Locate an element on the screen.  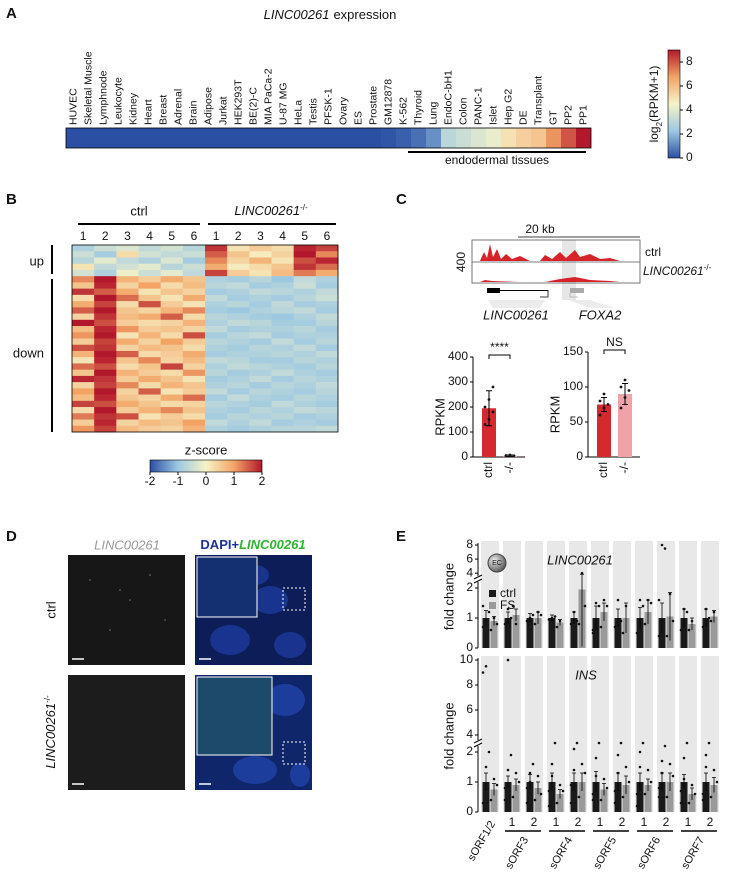
x-tick-label: -/- is located at coordinates (624, 467).